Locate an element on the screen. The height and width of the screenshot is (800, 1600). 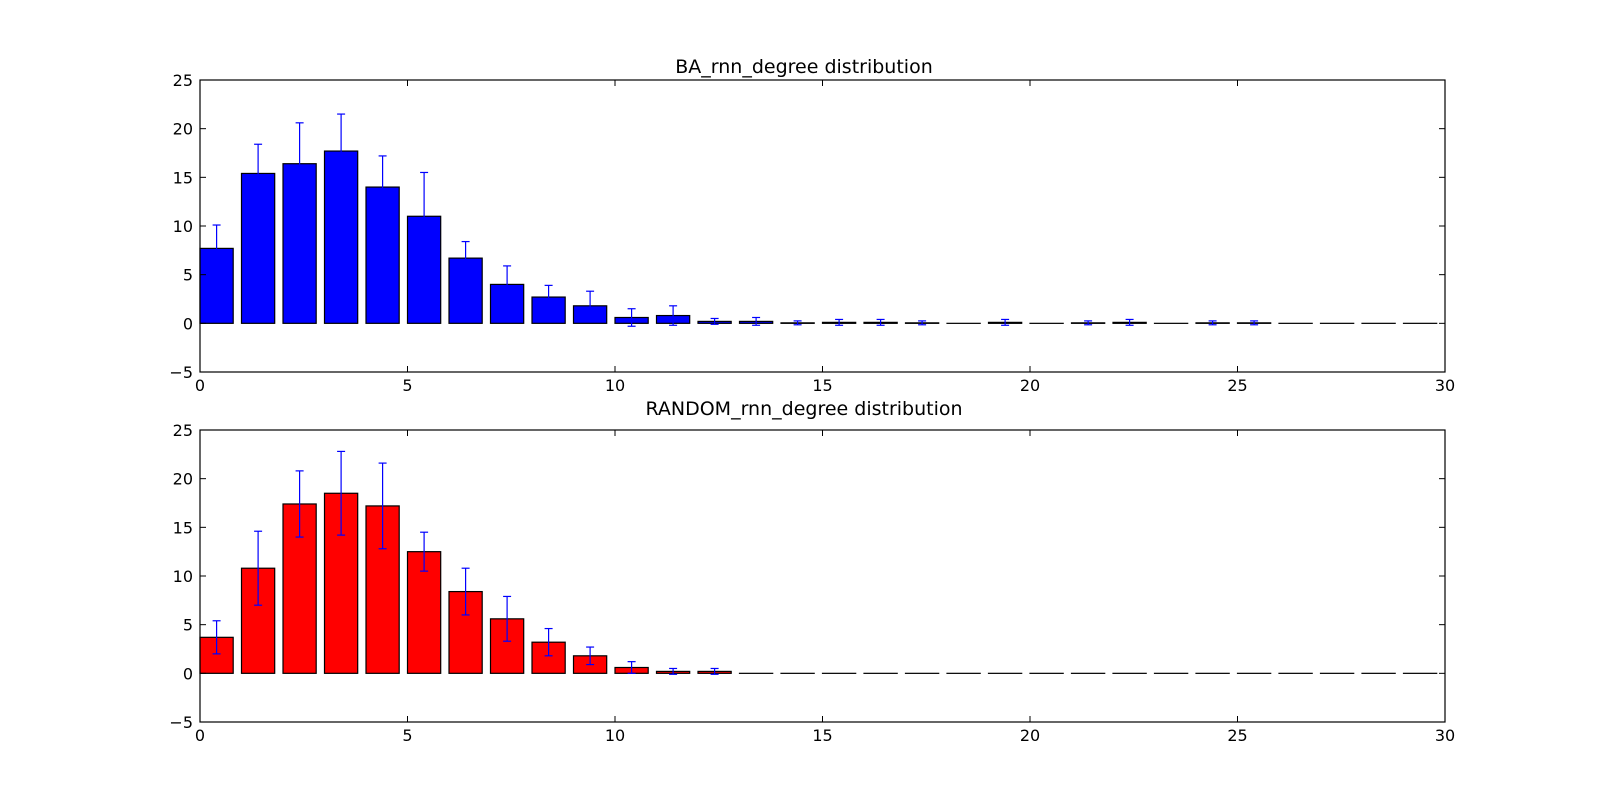
chart-title: RANDOM_rnn_degree distribution is located at coordinates (803, 409).